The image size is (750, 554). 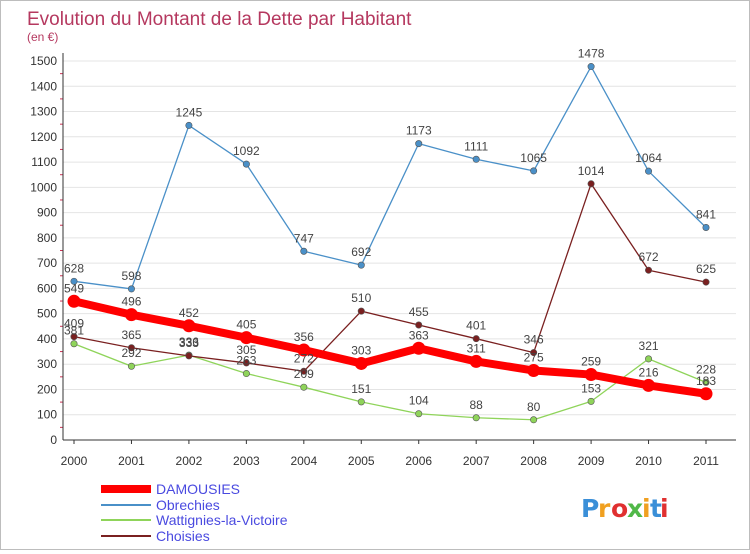 I want to click on point-choisies-2005, so click(x=361, y=311).